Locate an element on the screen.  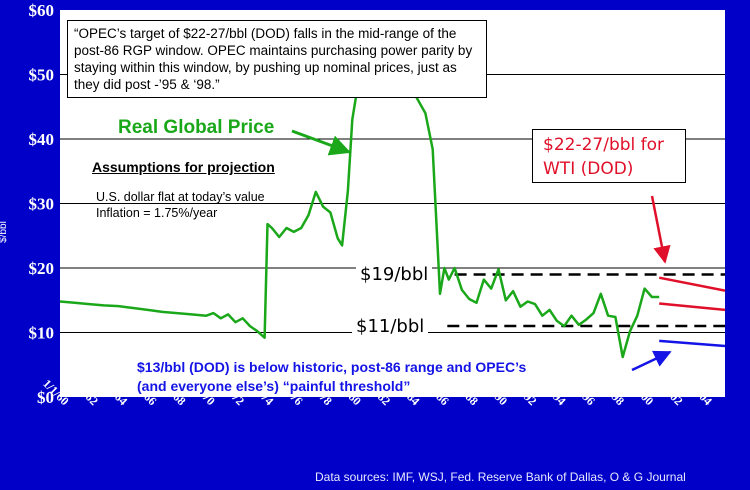
y-tick-label: $50 is located at coordinates (42, 75).